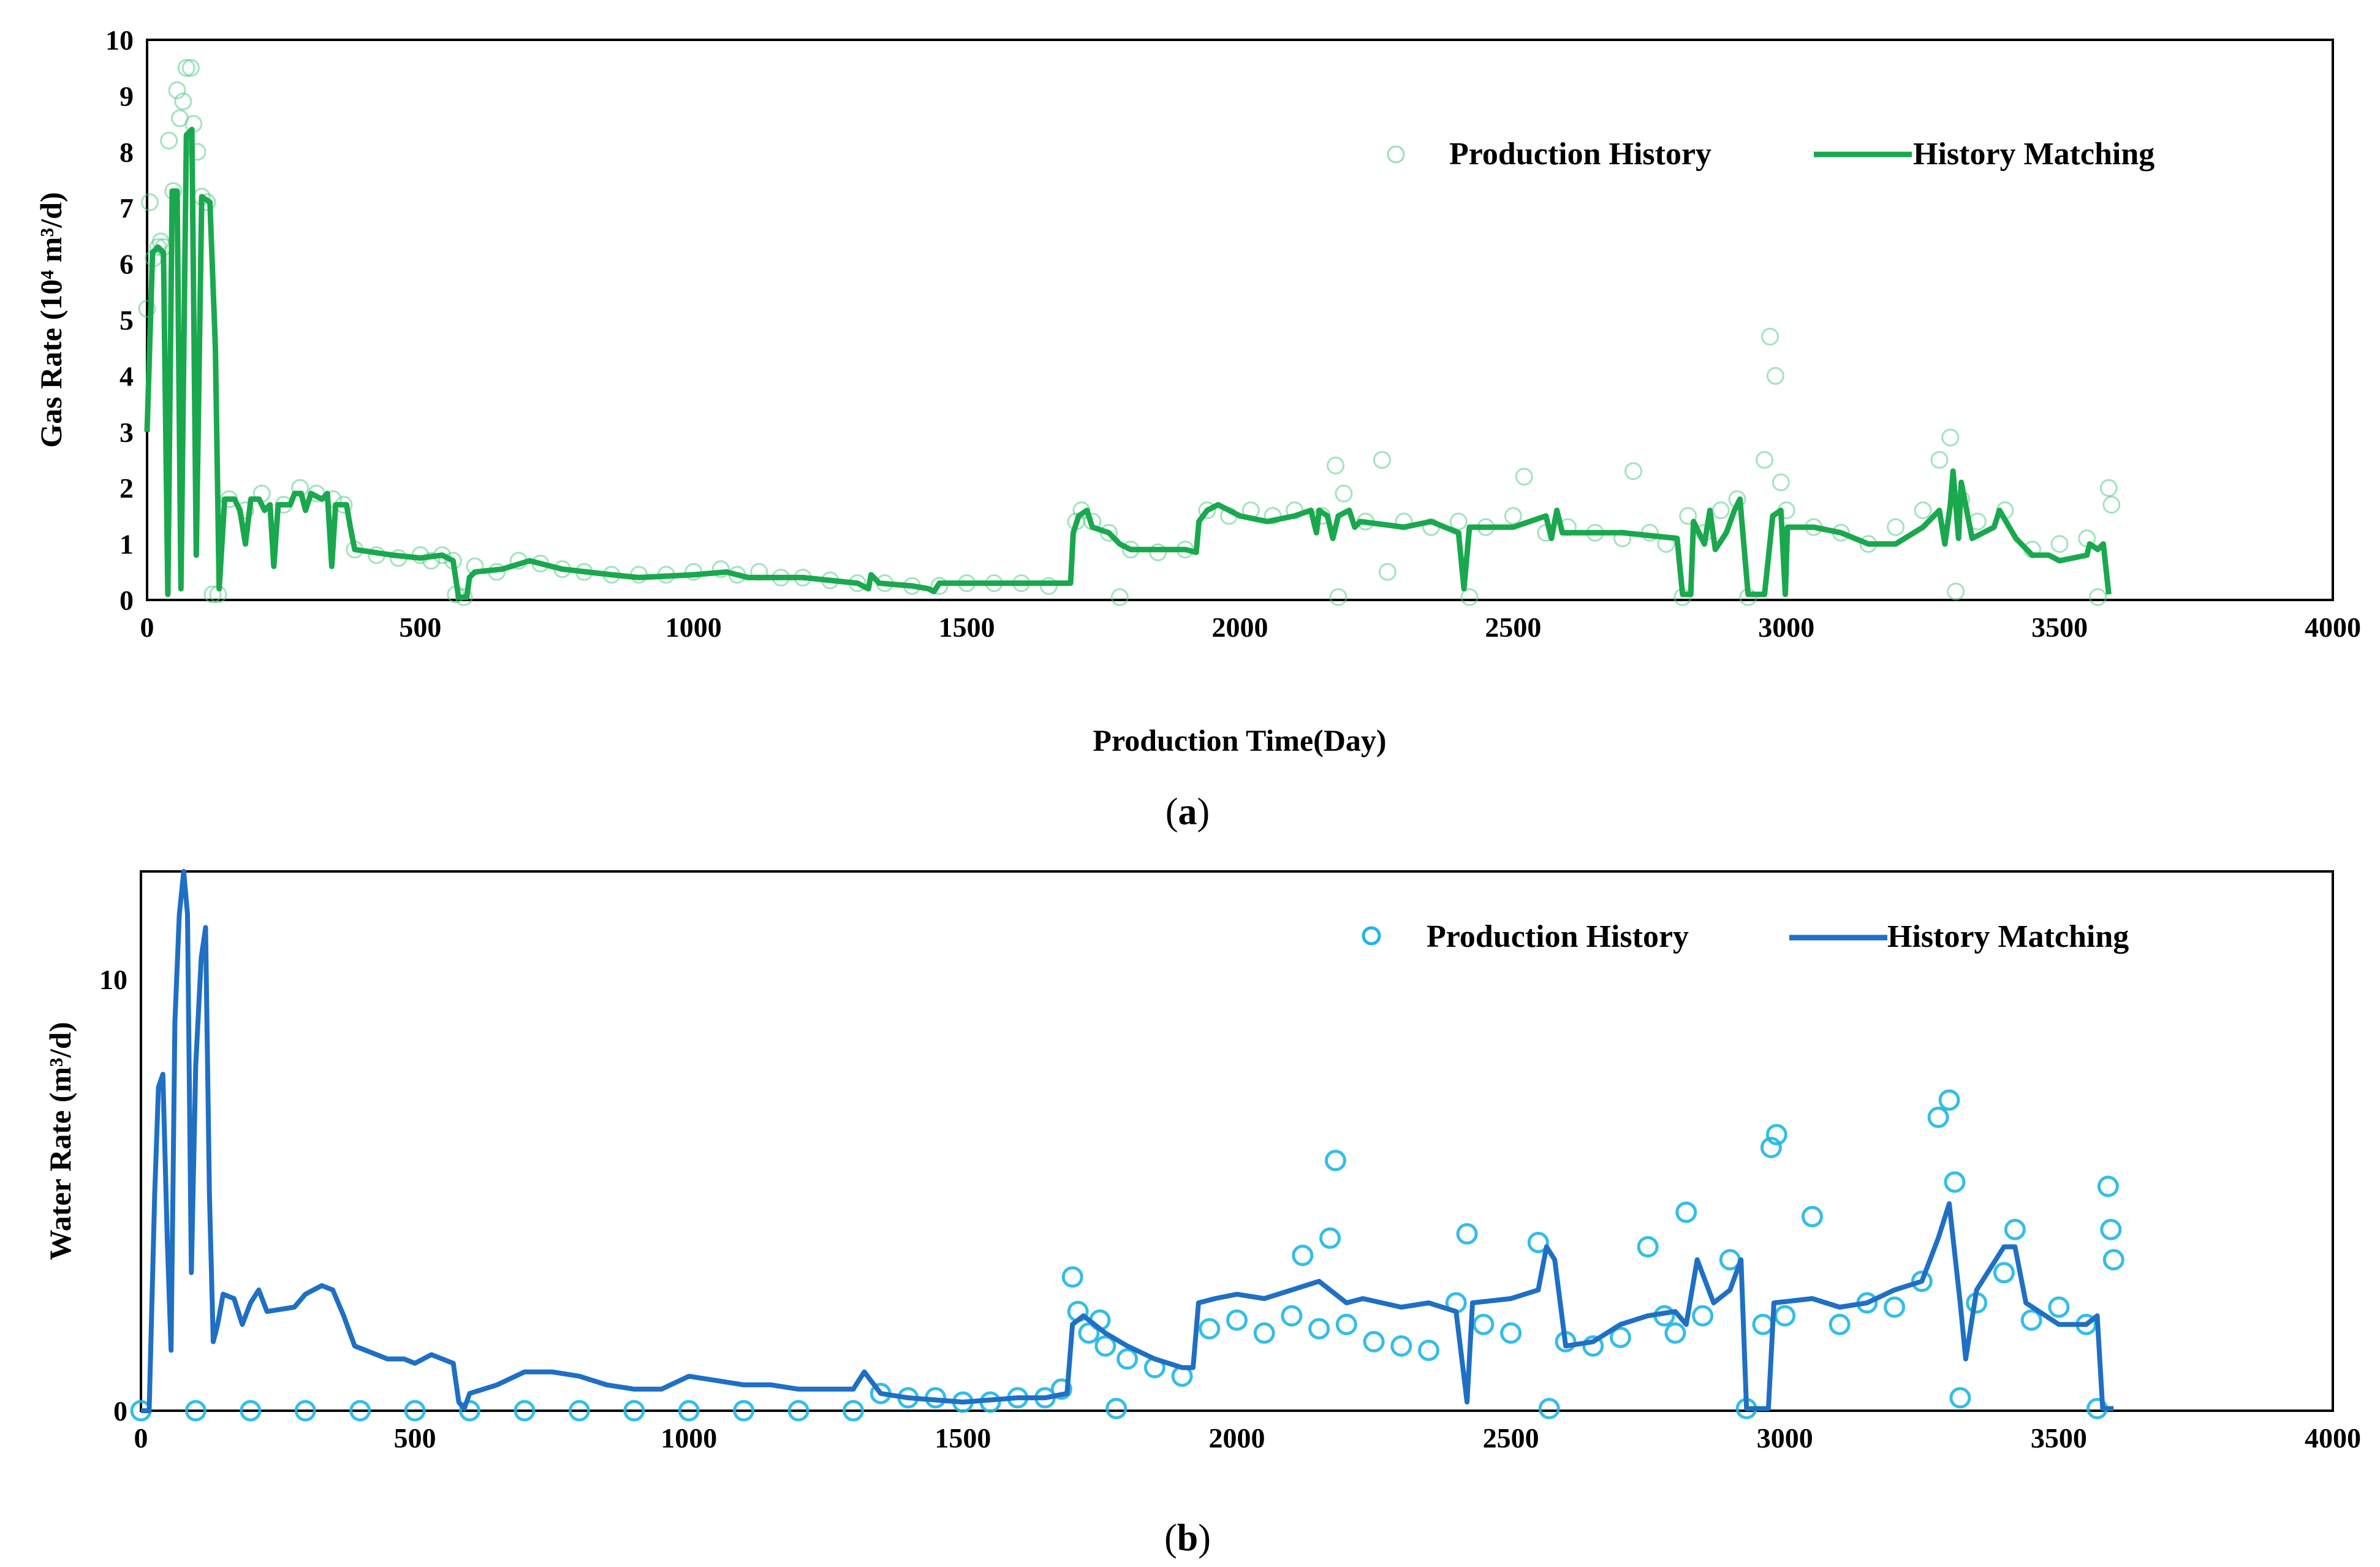 Image resolution: width=2380 pixels, height=1567 pixels. I want to click on chart-b-xtick-label: 500, so click(415, 1438).